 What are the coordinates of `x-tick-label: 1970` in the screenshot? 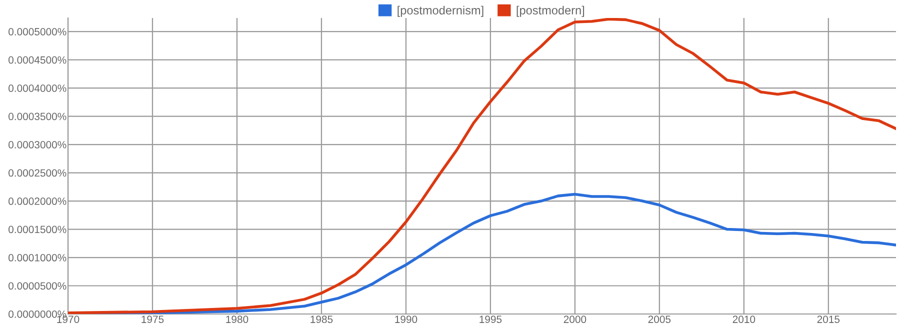 It's located at (68, 320).